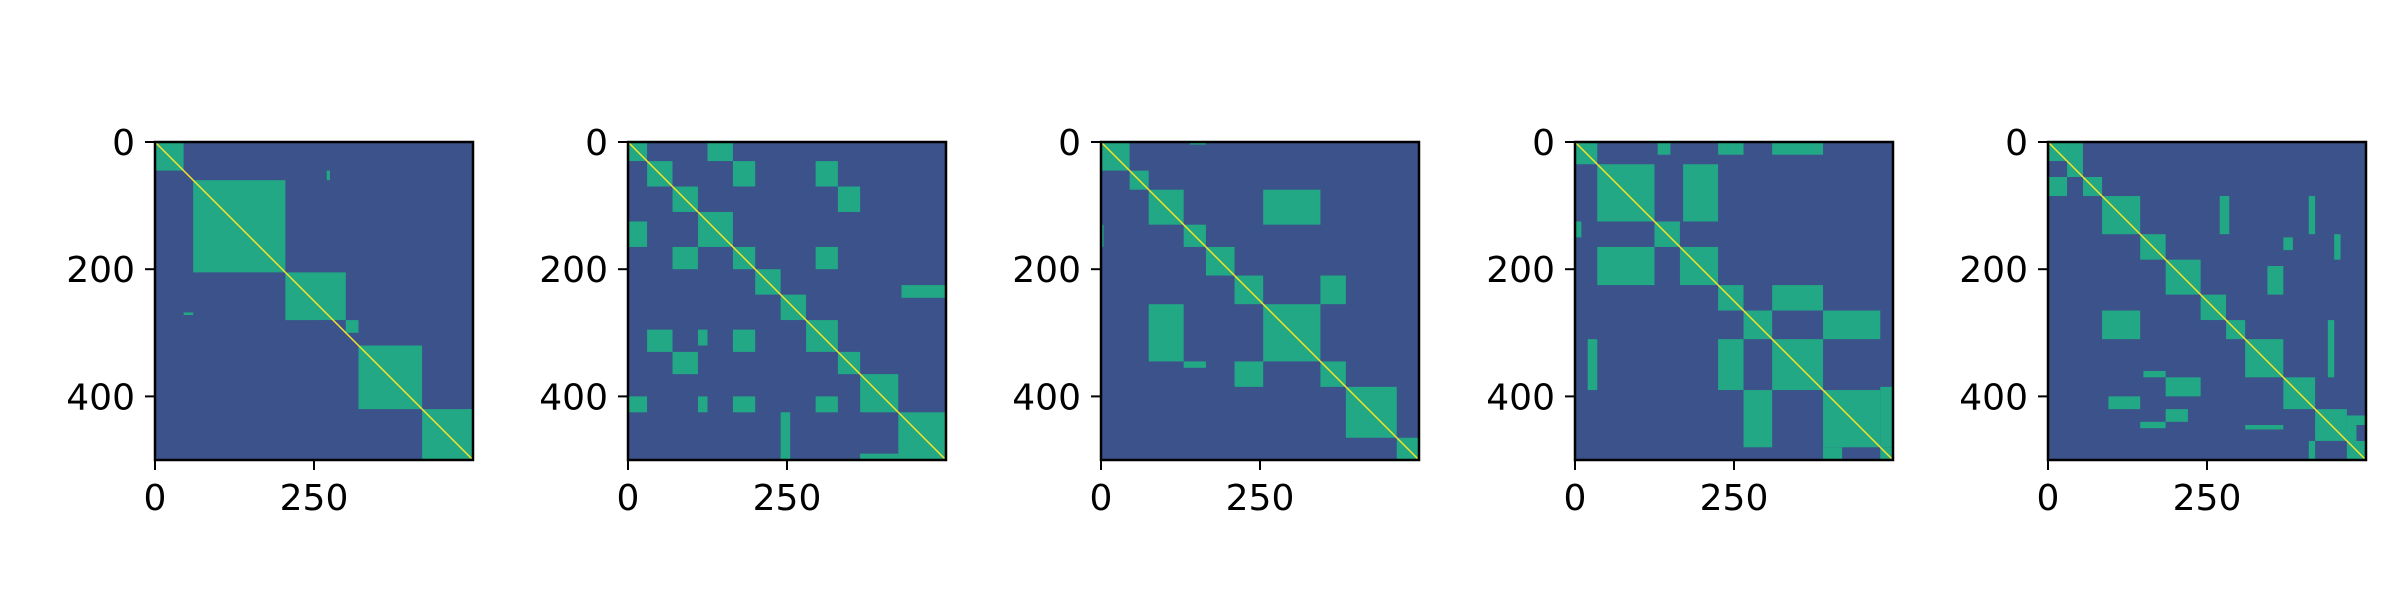 The image size is (2400, 600). I want to click on heatmap-panel-4: 0 250 0 200 400, so click(1690, 321).